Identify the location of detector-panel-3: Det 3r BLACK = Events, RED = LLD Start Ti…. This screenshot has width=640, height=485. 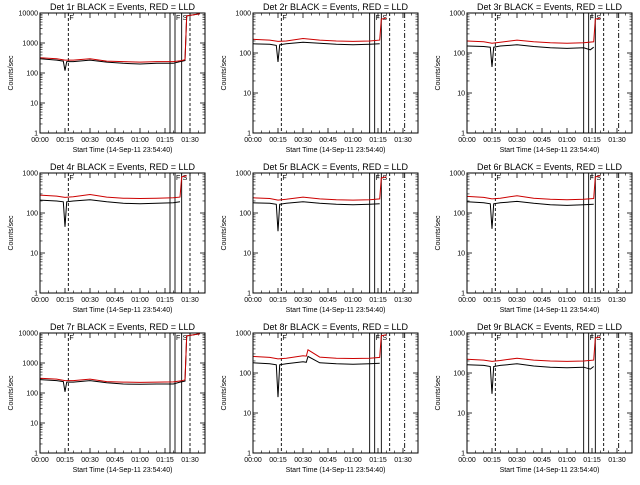
(534, 78).